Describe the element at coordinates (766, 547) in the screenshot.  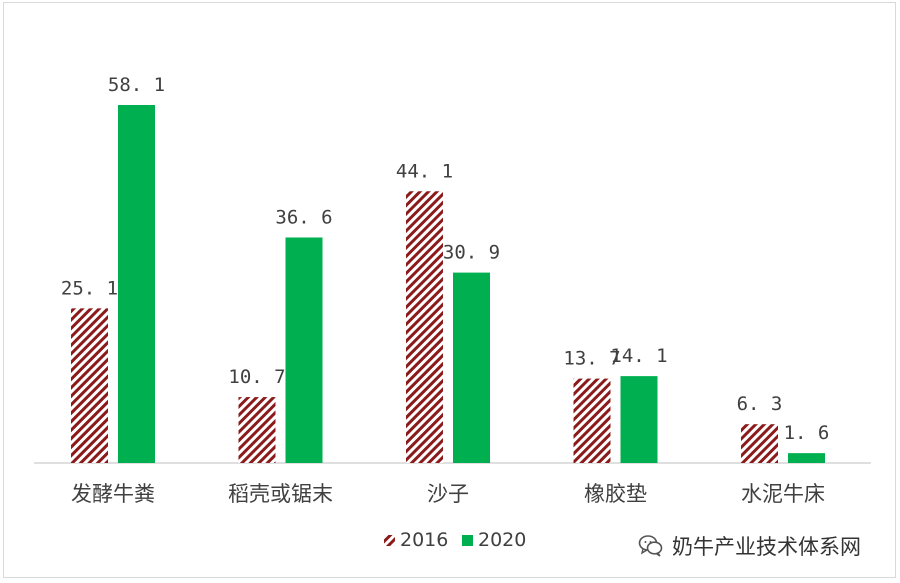
I see `watermark-text: 奶牛产业技术体系网` at that location.